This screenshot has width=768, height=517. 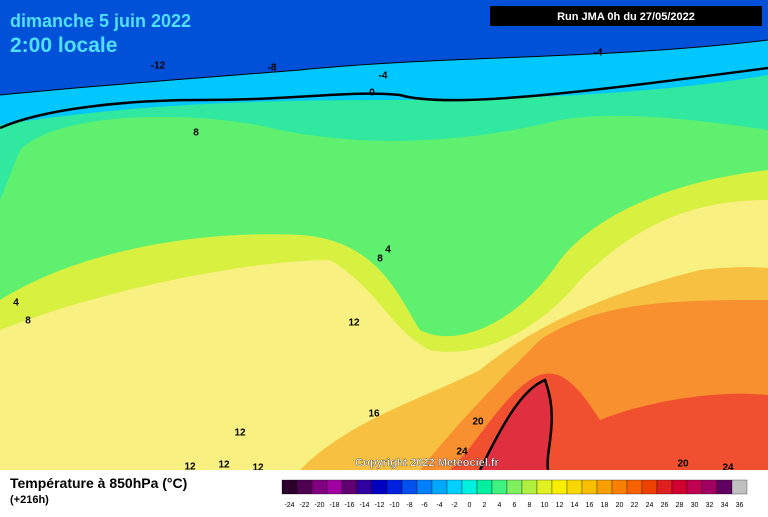 I want to click on contour-label: -12, so click(x=158, y=66).